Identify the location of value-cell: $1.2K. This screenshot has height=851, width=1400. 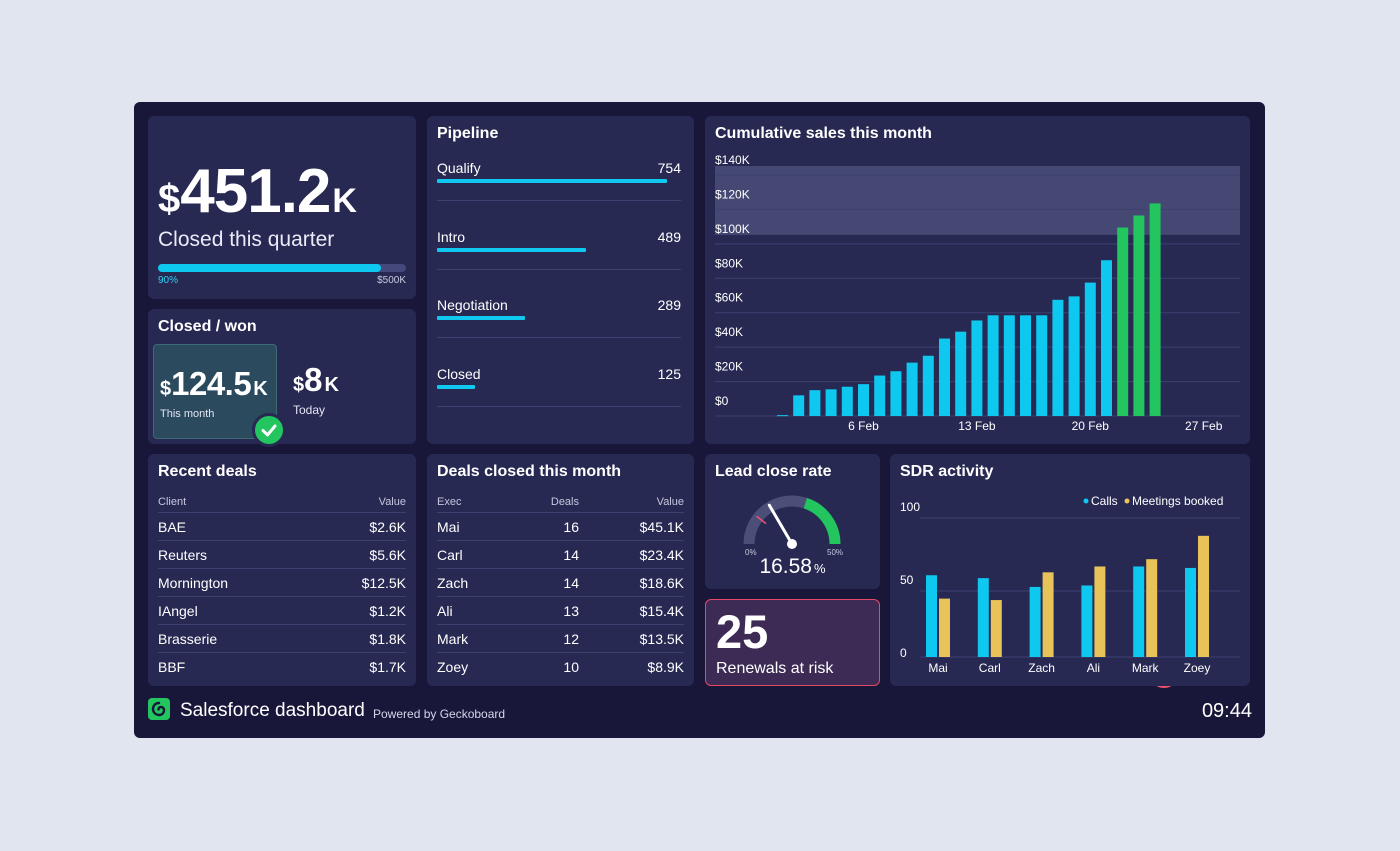
(387, 610).